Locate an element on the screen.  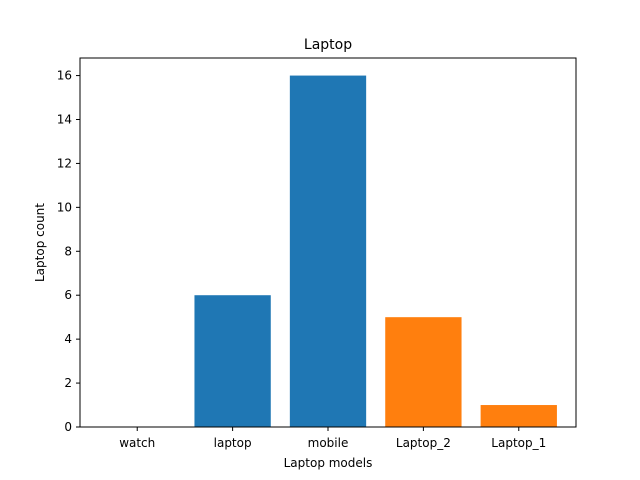
y-tick-label: 2 is located at coordinates (68, 383).